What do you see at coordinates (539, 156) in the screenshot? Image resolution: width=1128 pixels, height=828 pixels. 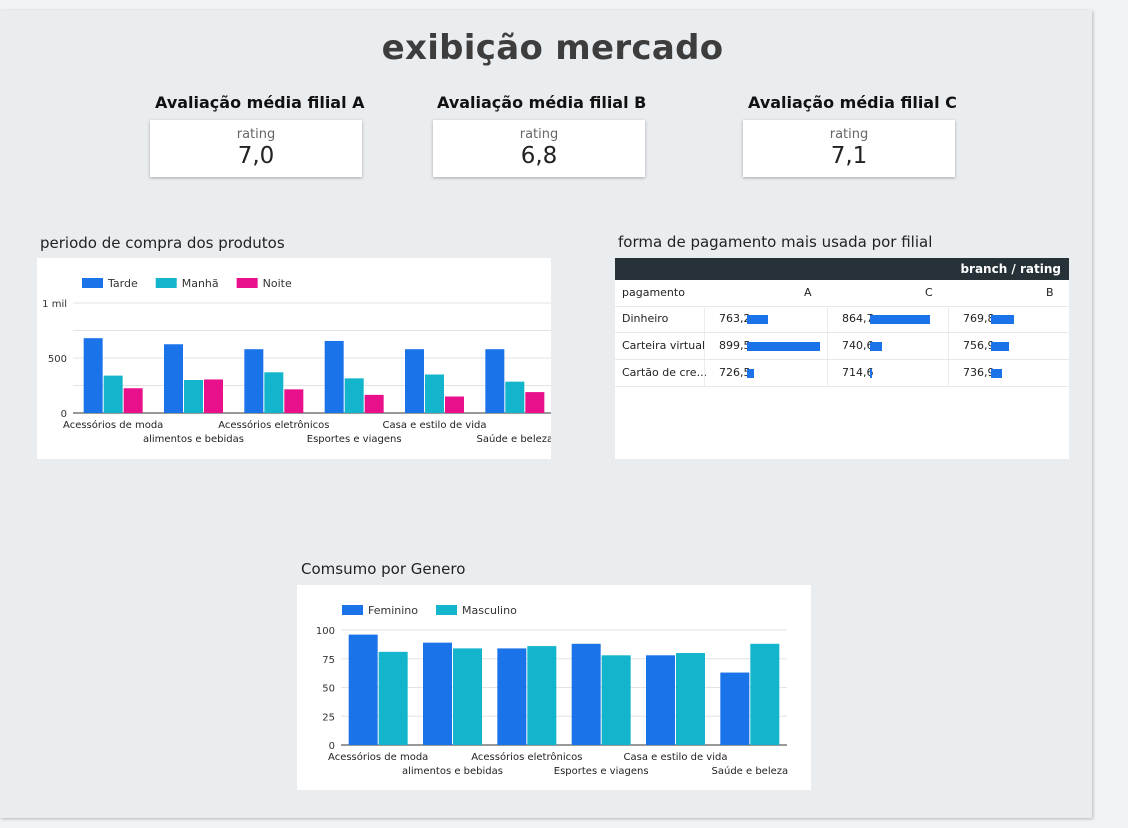 I see `kpi-value-b: 6,8` at bounding box center [539, 156].